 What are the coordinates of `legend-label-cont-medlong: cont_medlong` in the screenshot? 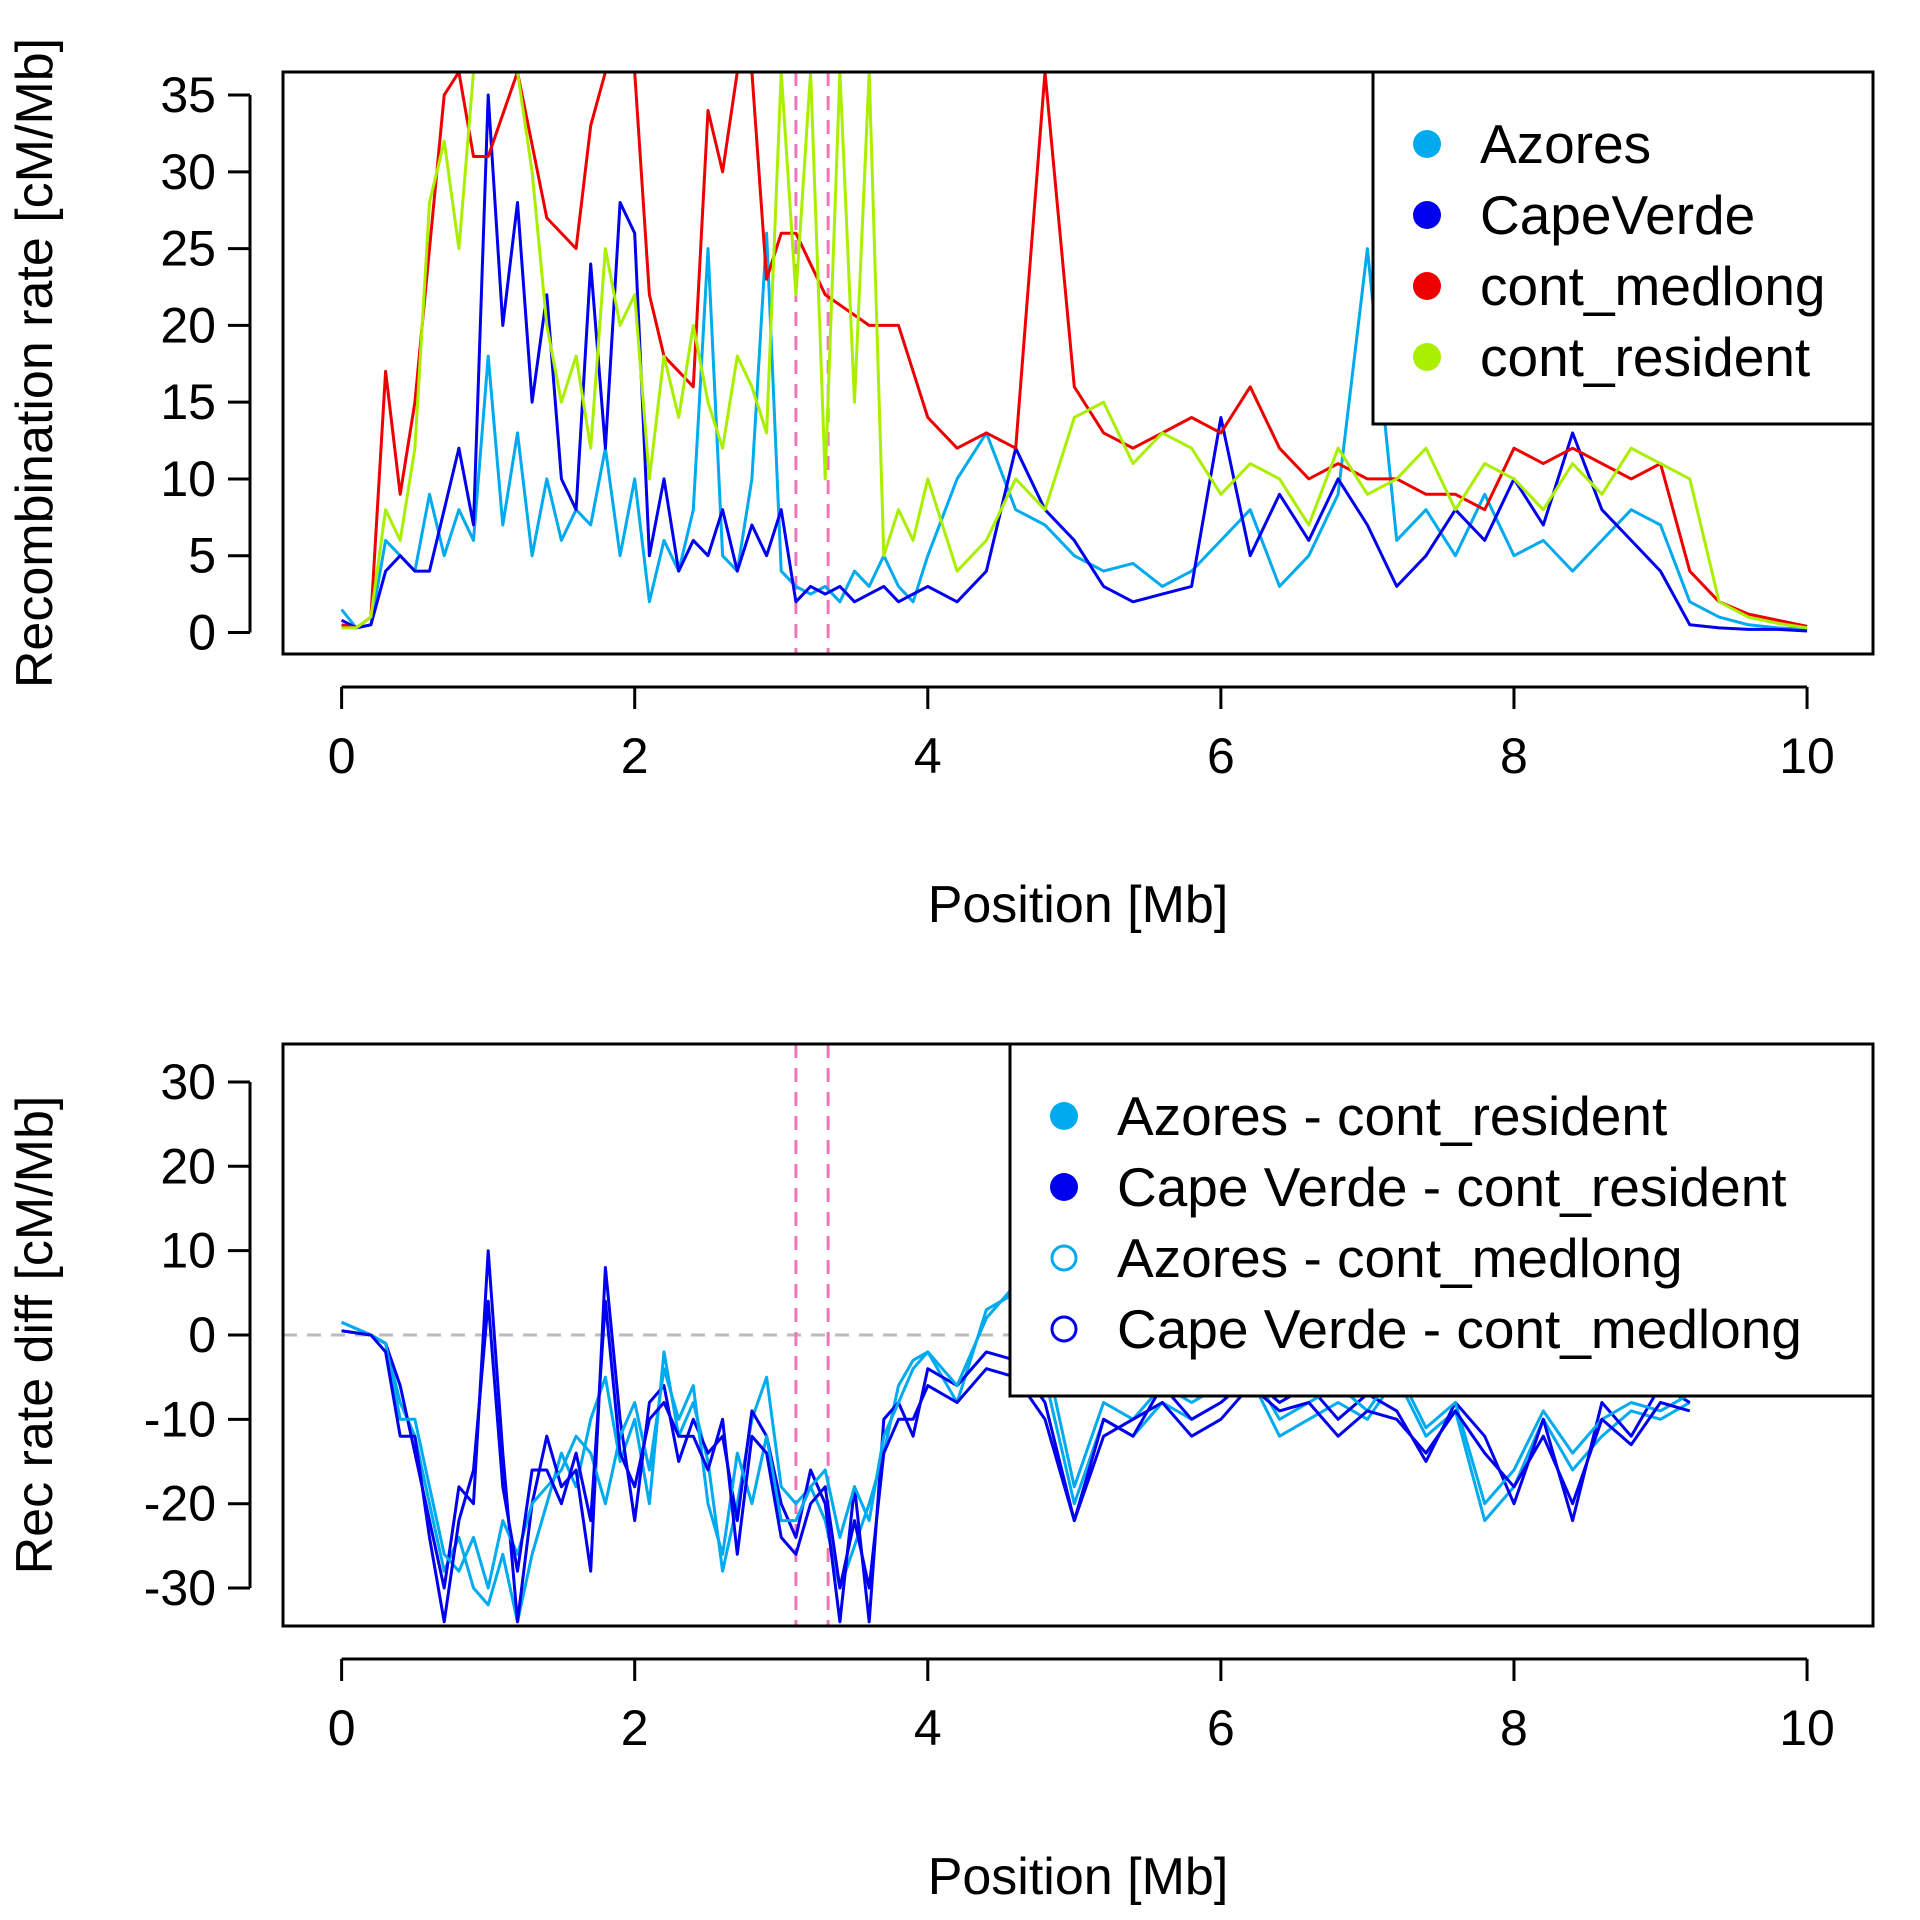 It's located at (1653, 286).